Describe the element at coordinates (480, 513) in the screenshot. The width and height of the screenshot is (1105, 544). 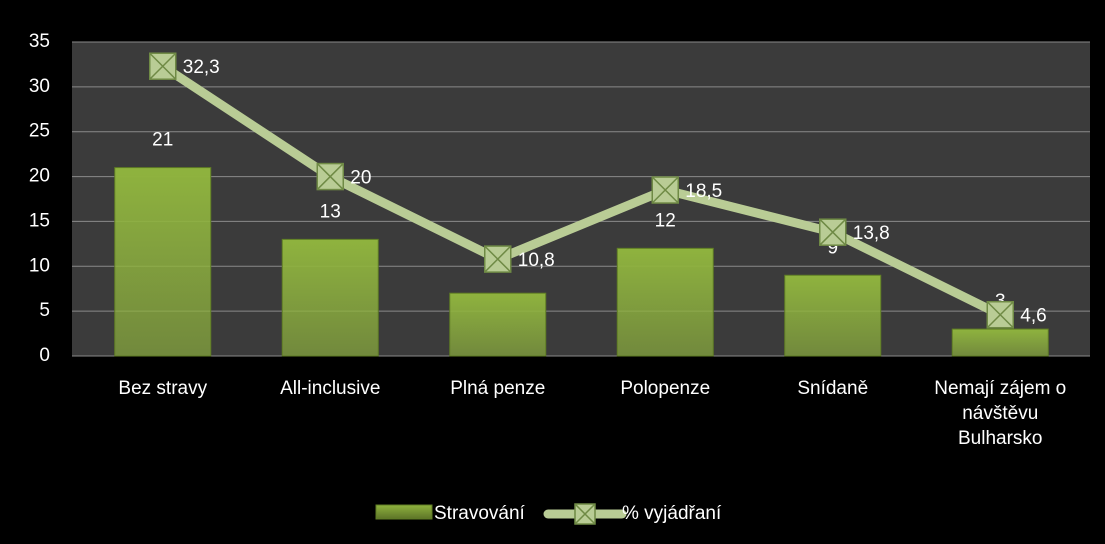
I see `legend-label: Stravování` at that location.